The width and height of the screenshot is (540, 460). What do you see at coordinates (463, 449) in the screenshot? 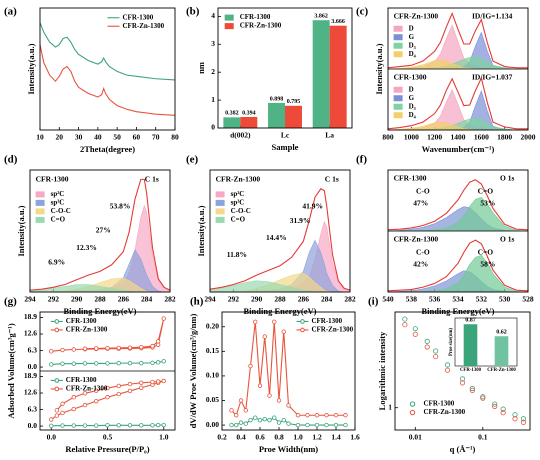
I see `x-axis-label: q (Å⁻¹)` at bounding box center [463, 449].